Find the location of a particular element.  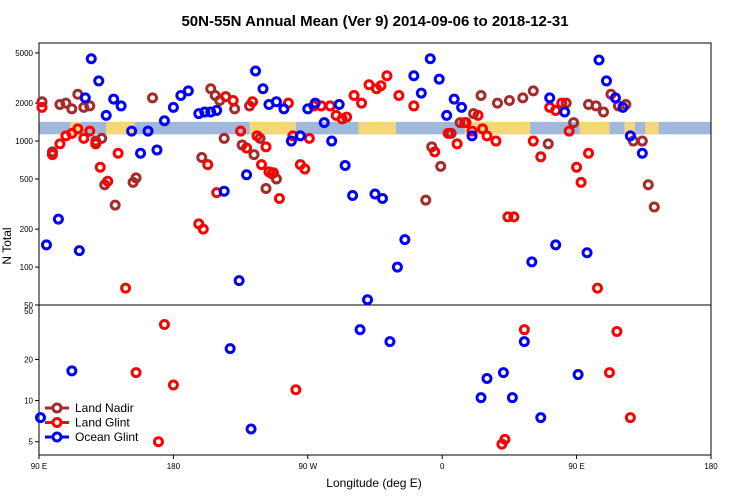

legend-label: Land Nadir is located at coordinates (104, 408).